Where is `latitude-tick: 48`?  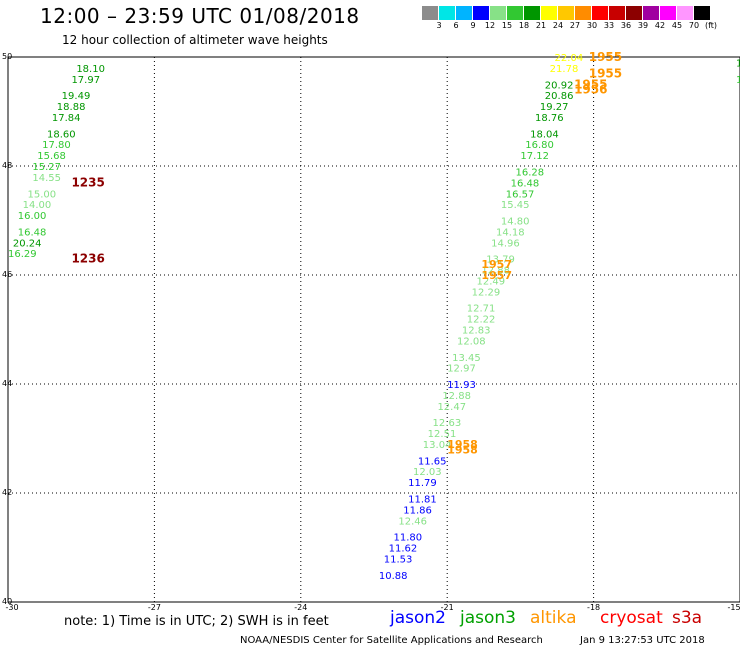
latitude-tick: 48 is located at coordinates (7, 165).